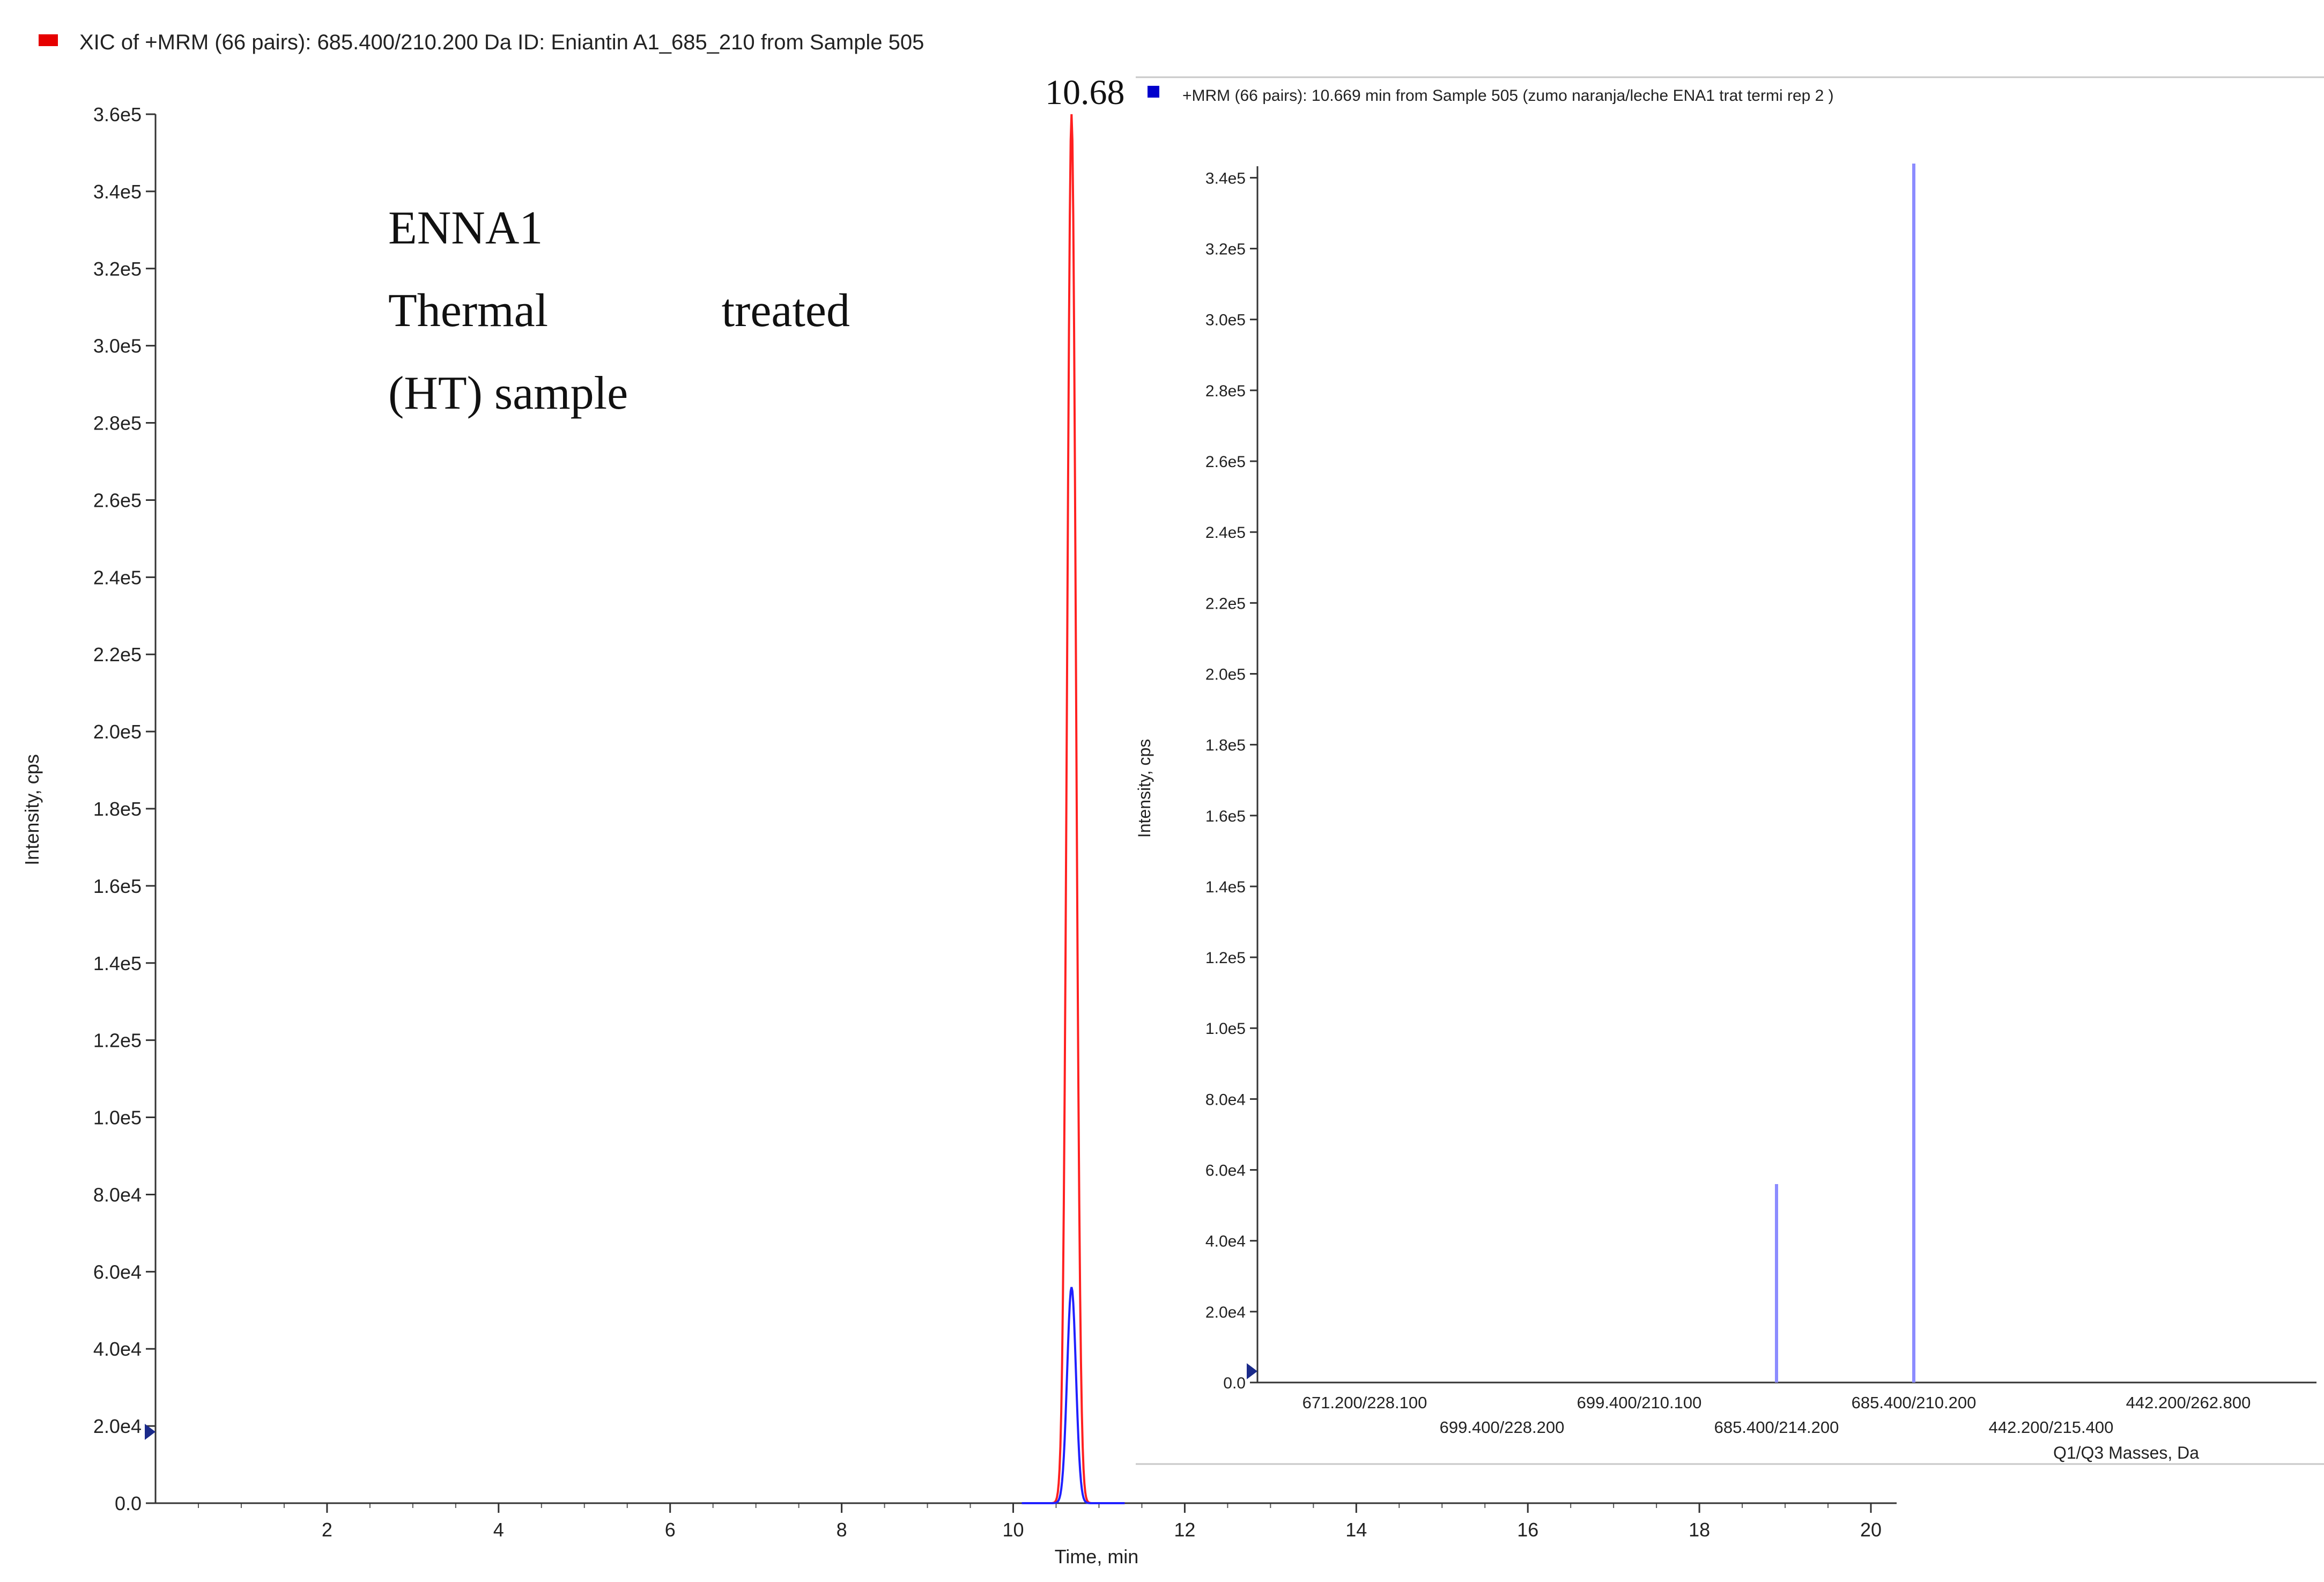  What do you see at coordinates (117, 655) in the screenshot?
I see `left-y-tick-label: 2.2e5` at bounding box center [117, 655].